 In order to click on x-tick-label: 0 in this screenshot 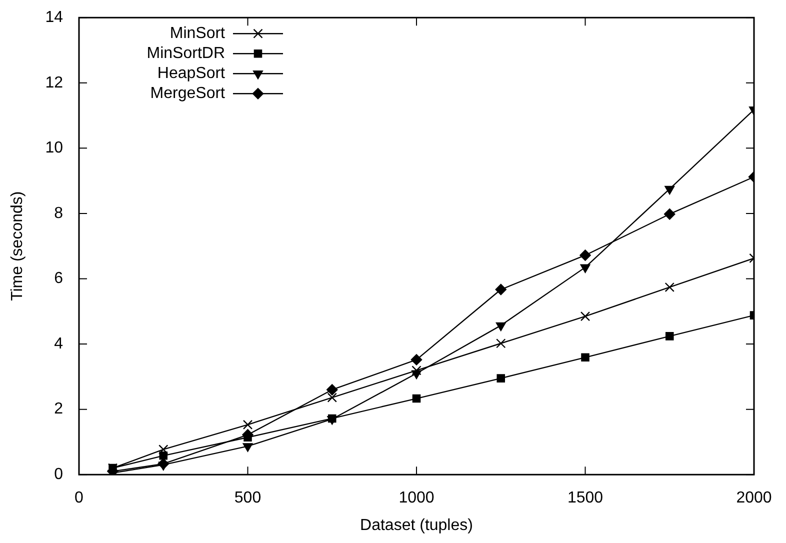, I will do `click(79, 498)`.